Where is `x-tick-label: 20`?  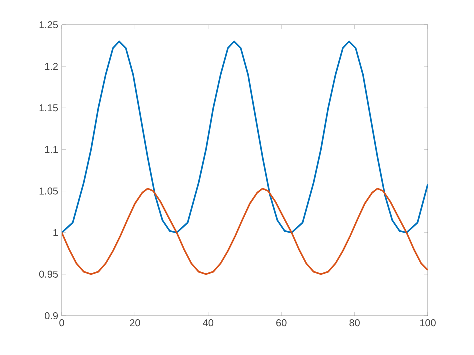 x-tick-label: 20 is located at coordinates (135, 323).